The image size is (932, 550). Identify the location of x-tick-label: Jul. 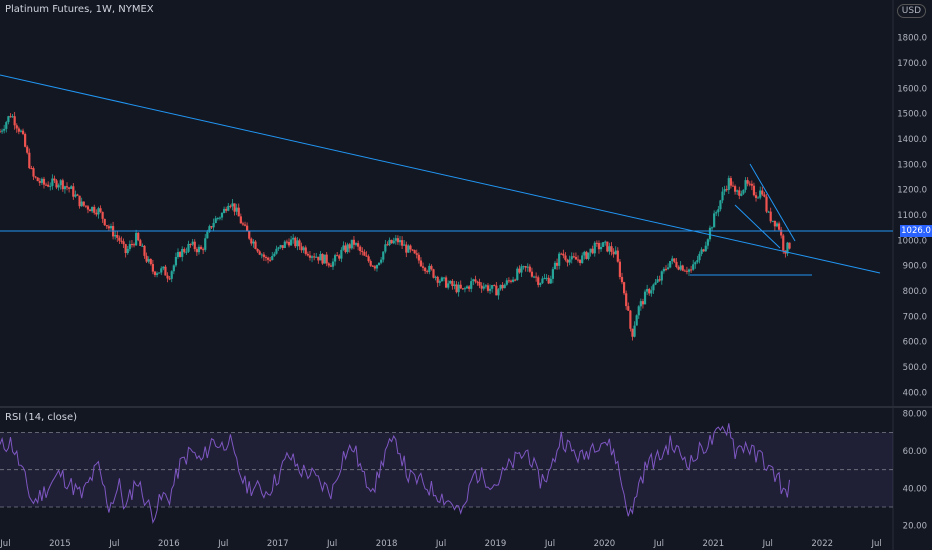
(549, 544).